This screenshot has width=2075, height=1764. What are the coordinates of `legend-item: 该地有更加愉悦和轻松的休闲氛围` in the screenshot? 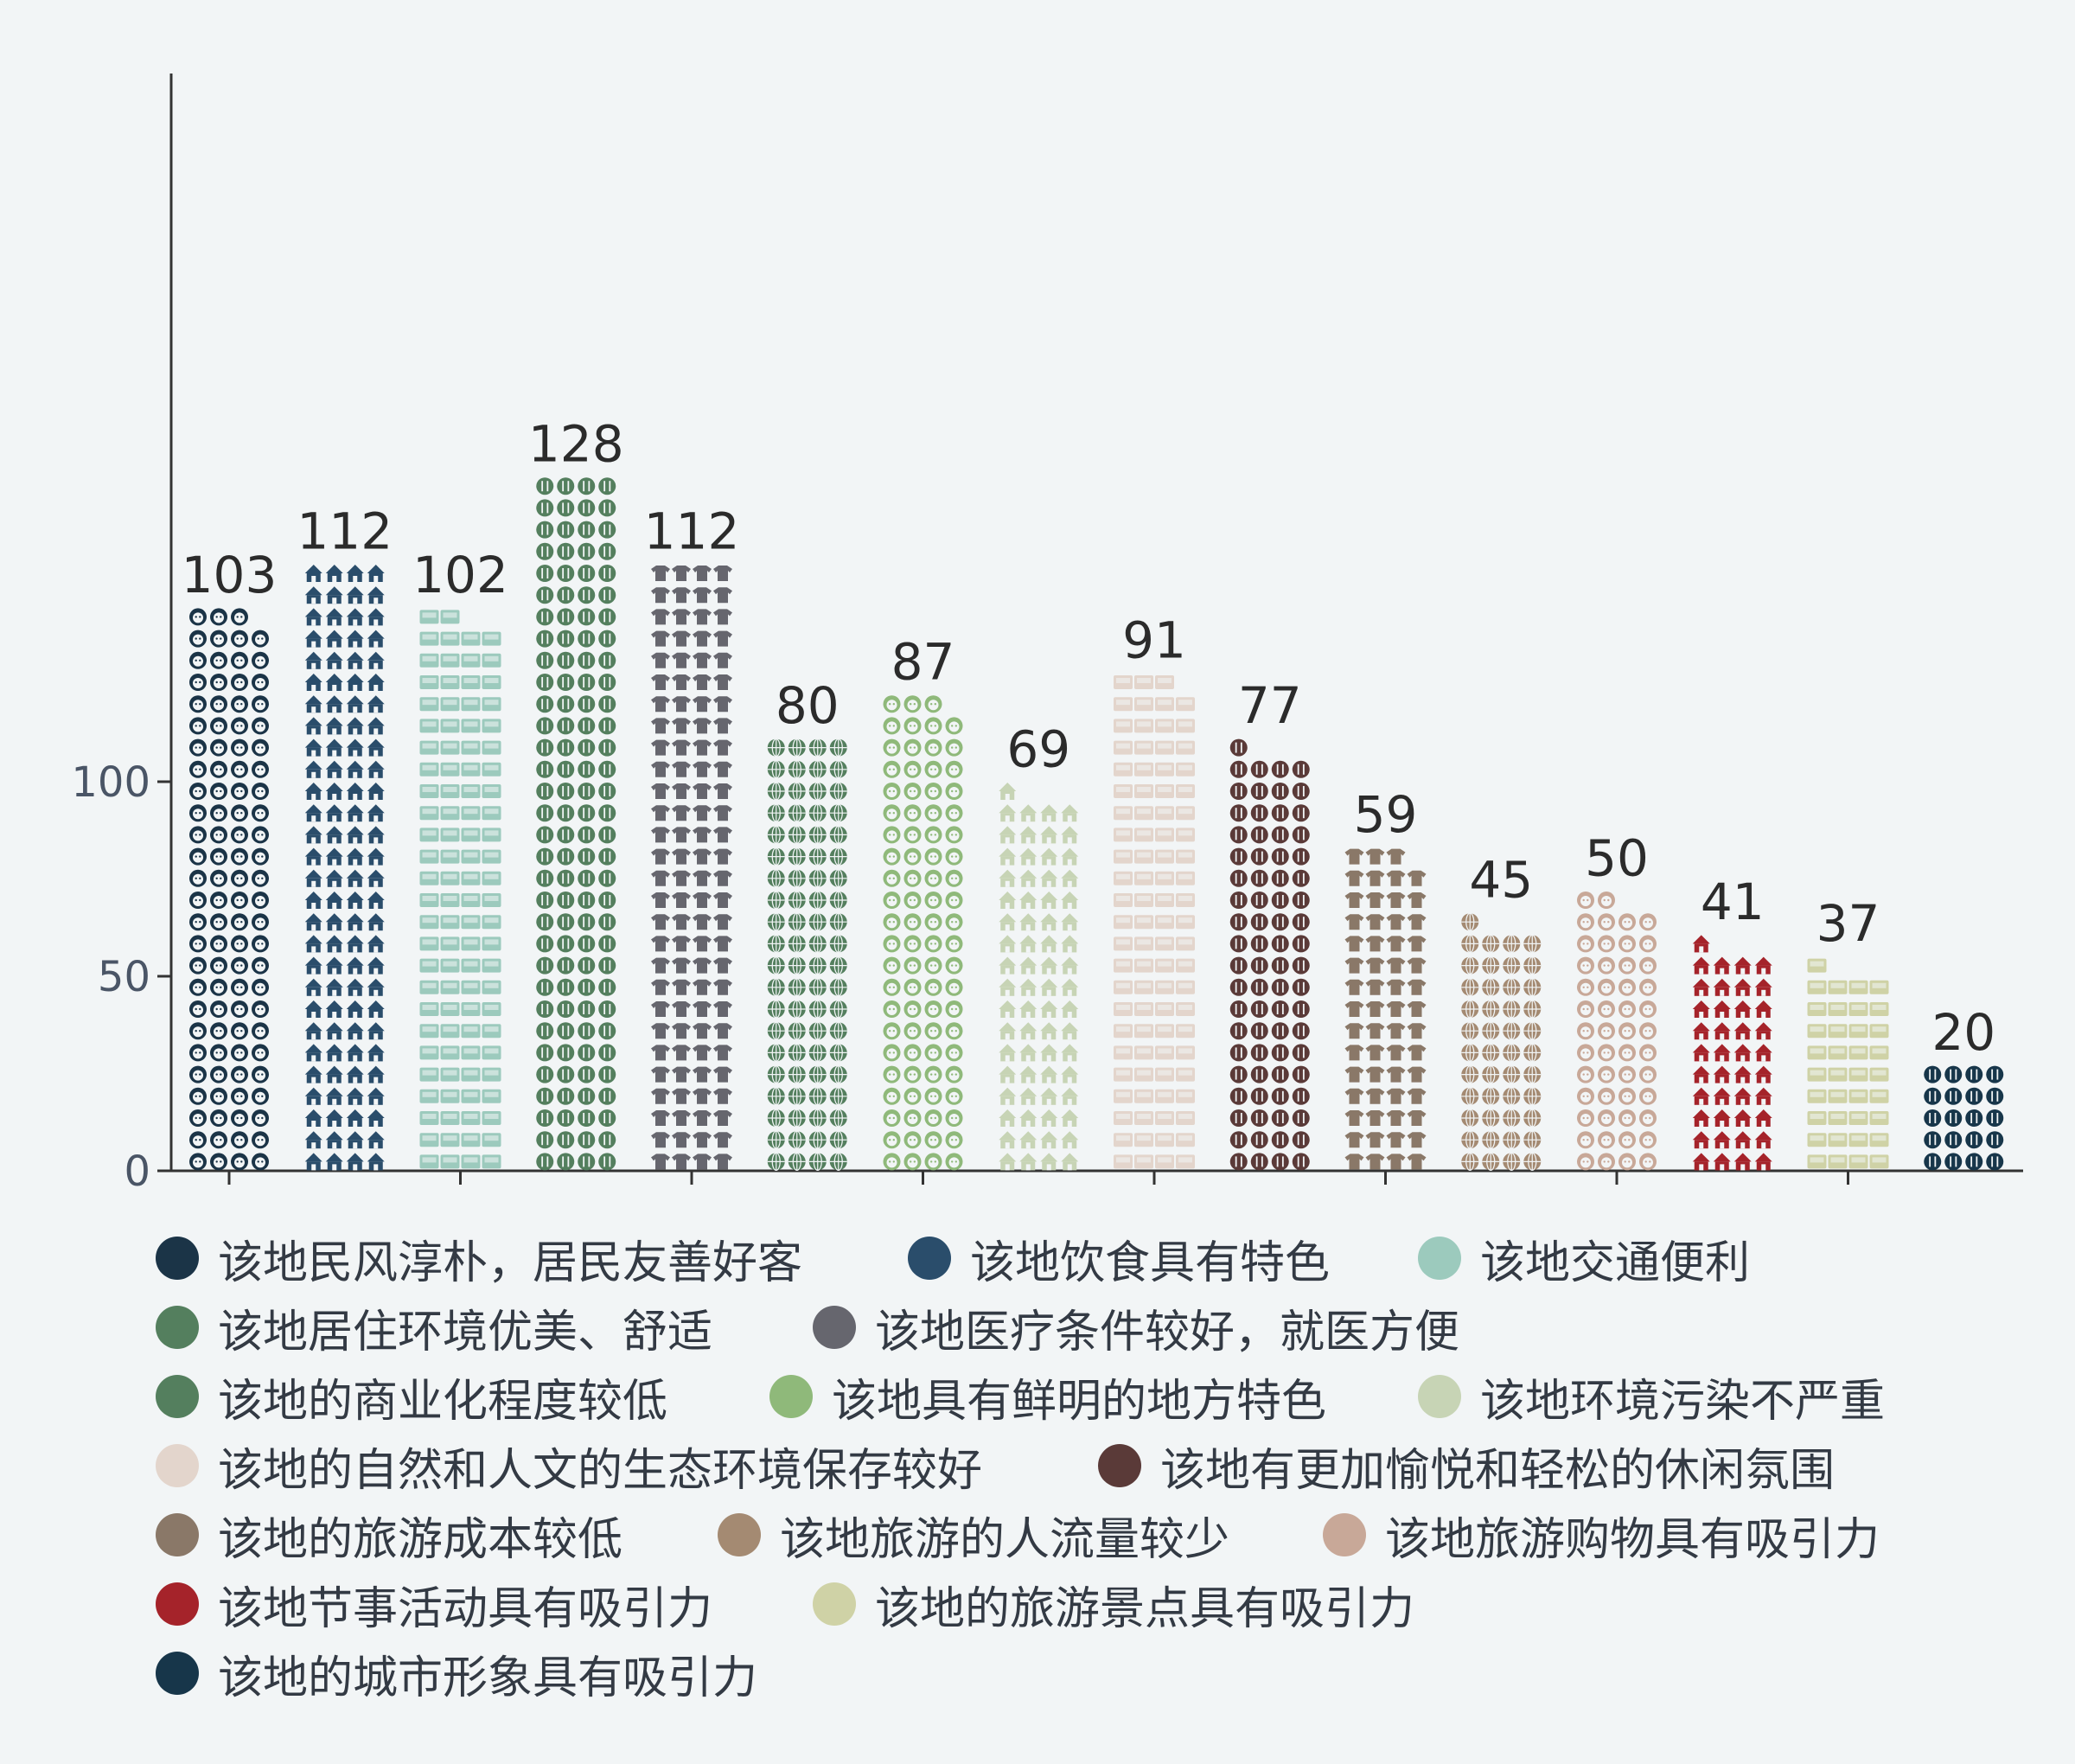 It's located at (1467, 1466).